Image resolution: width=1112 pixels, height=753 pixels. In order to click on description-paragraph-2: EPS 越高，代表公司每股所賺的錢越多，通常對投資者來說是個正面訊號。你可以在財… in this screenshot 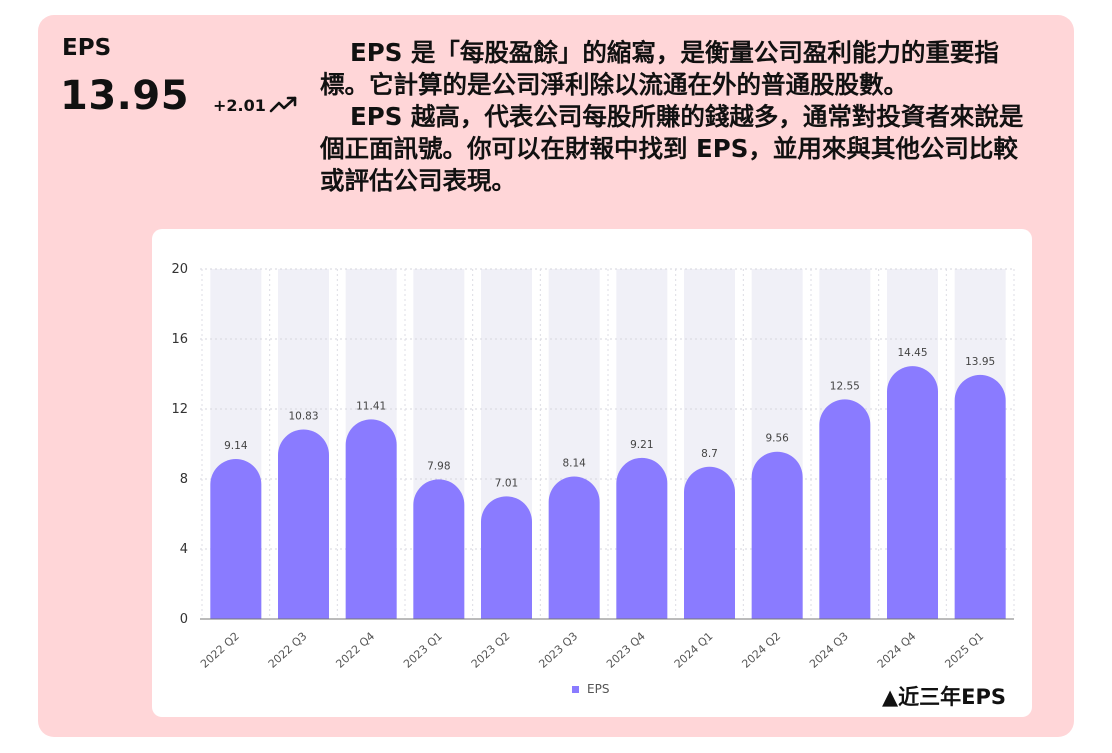, I will do `click(672, 148)`.